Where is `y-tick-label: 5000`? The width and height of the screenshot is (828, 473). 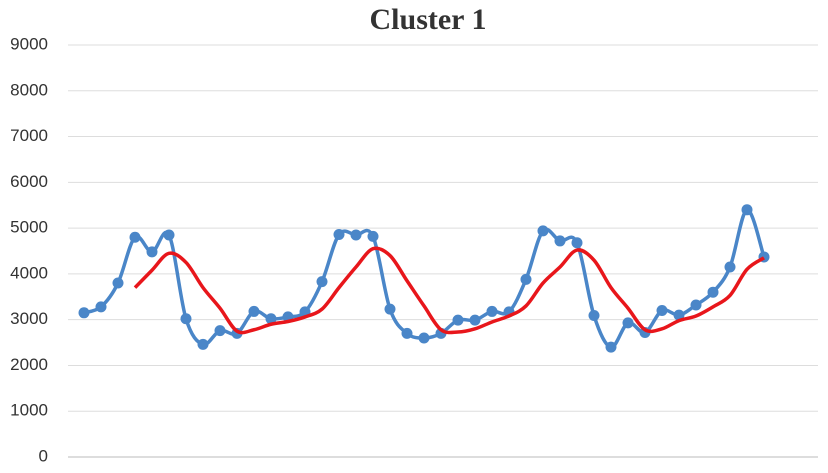
y-tick-label: 5000 is located at coordinates (29, 227).